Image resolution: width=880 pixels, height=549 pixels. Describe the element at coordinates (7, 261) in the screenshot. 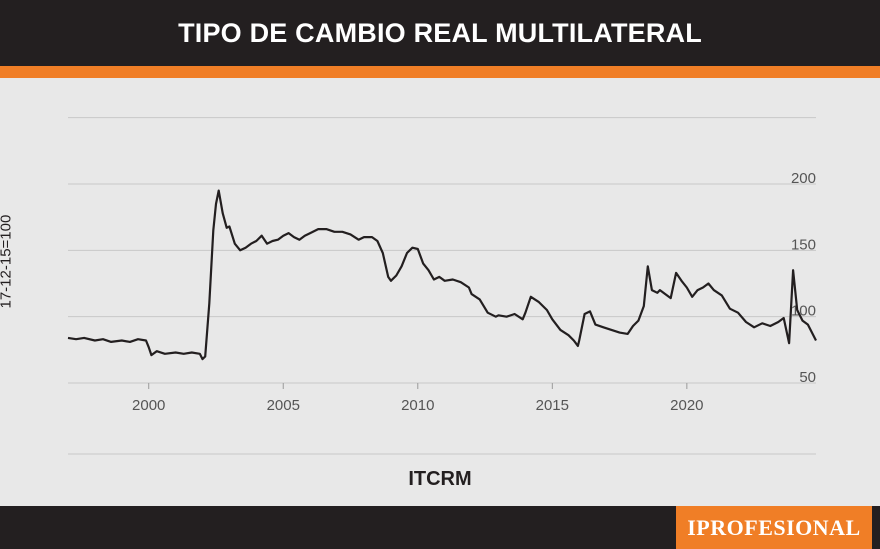

I see `y-axis-label: 17-12-15=100` at that location.